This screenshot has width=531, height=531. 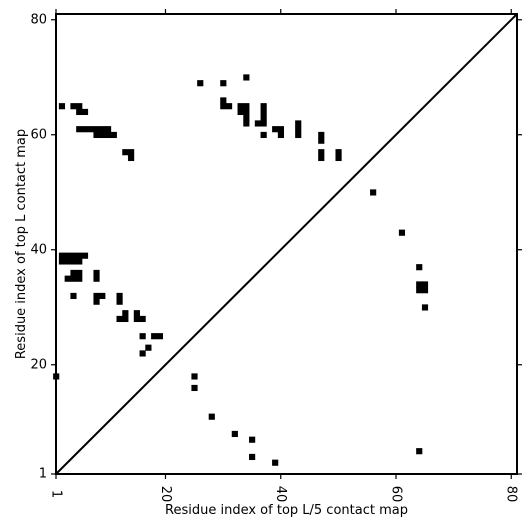 I want to click on x-tick-label: 80, so click(x=511, y=494).